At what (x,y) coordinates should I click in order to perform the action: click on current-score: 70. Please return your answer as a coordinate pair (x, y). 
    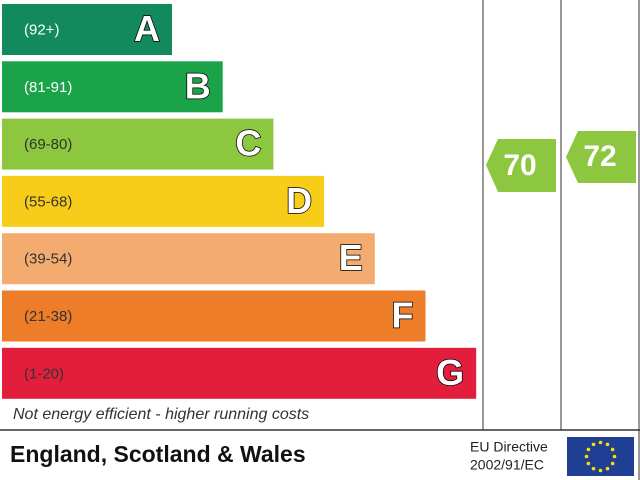
    Looking at the image, I should click on (519, 165).